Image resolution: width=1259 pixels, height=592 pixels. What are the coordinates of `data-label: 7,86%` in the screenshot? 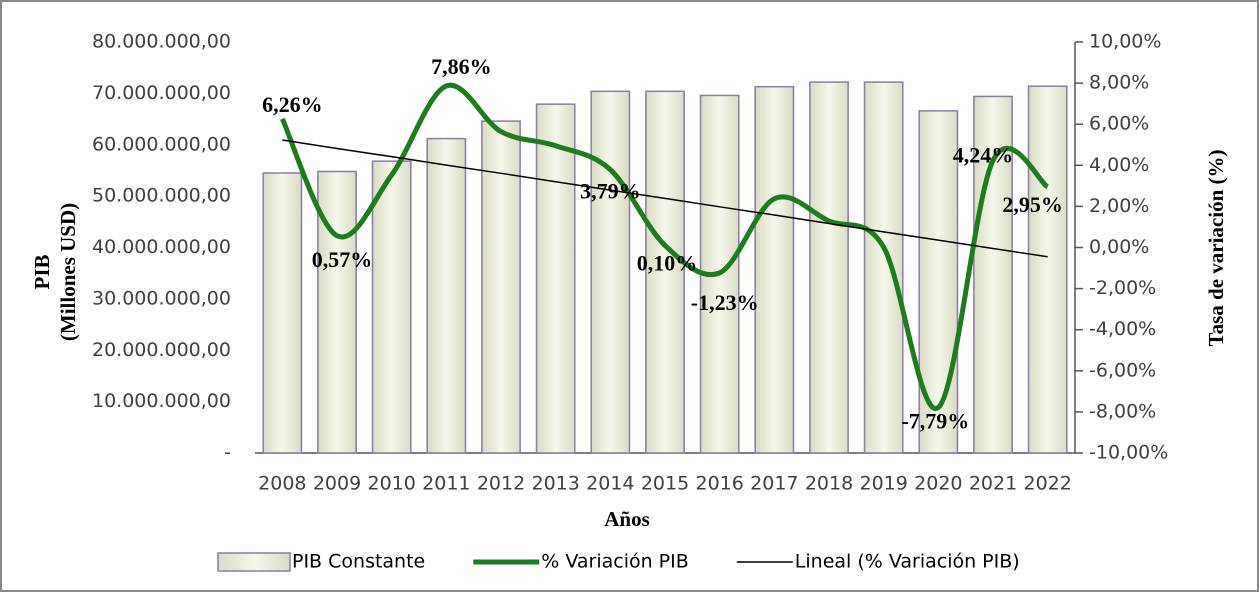 It's located at (461, 66).